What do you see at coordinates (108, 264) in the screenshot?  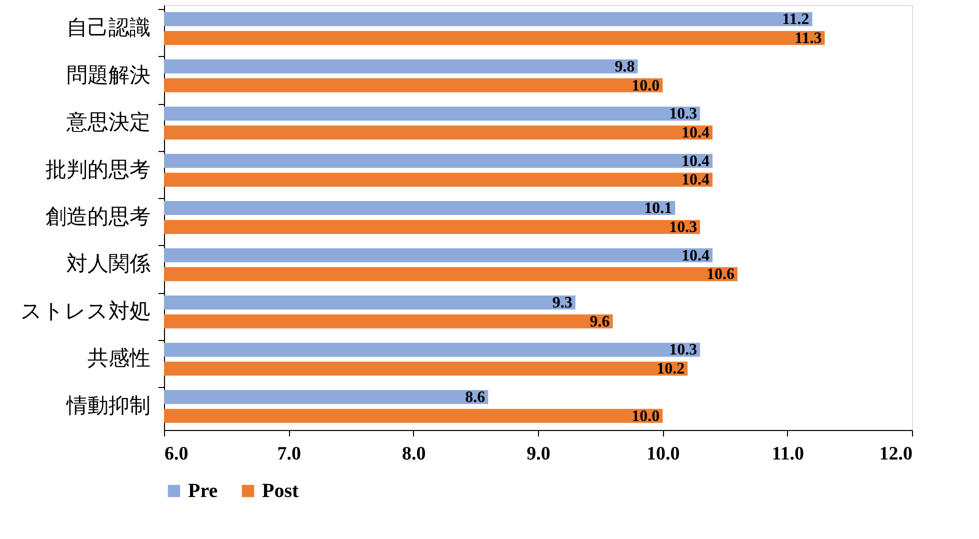 I see `y-tick-label: 対人関係` at bounding box center [108, 264].